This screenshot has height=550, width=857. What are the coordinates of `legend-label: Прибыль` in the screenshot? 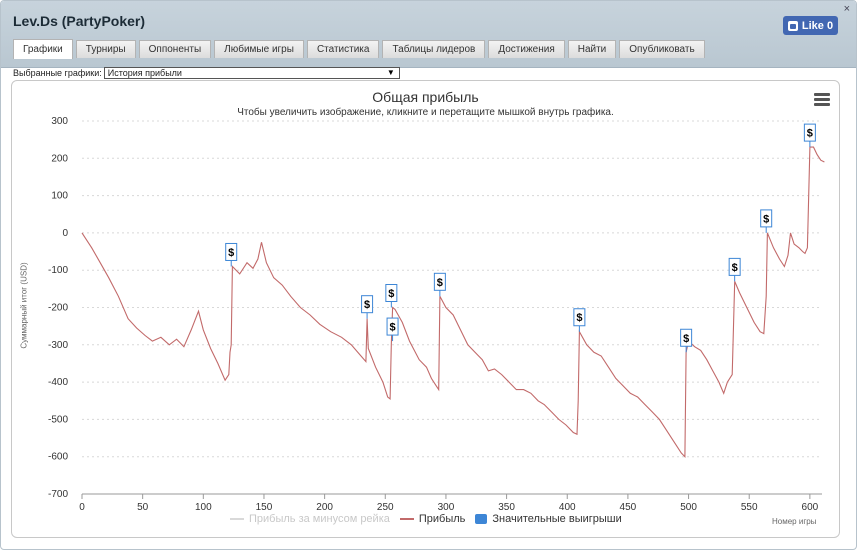 It's located at (442, 519).